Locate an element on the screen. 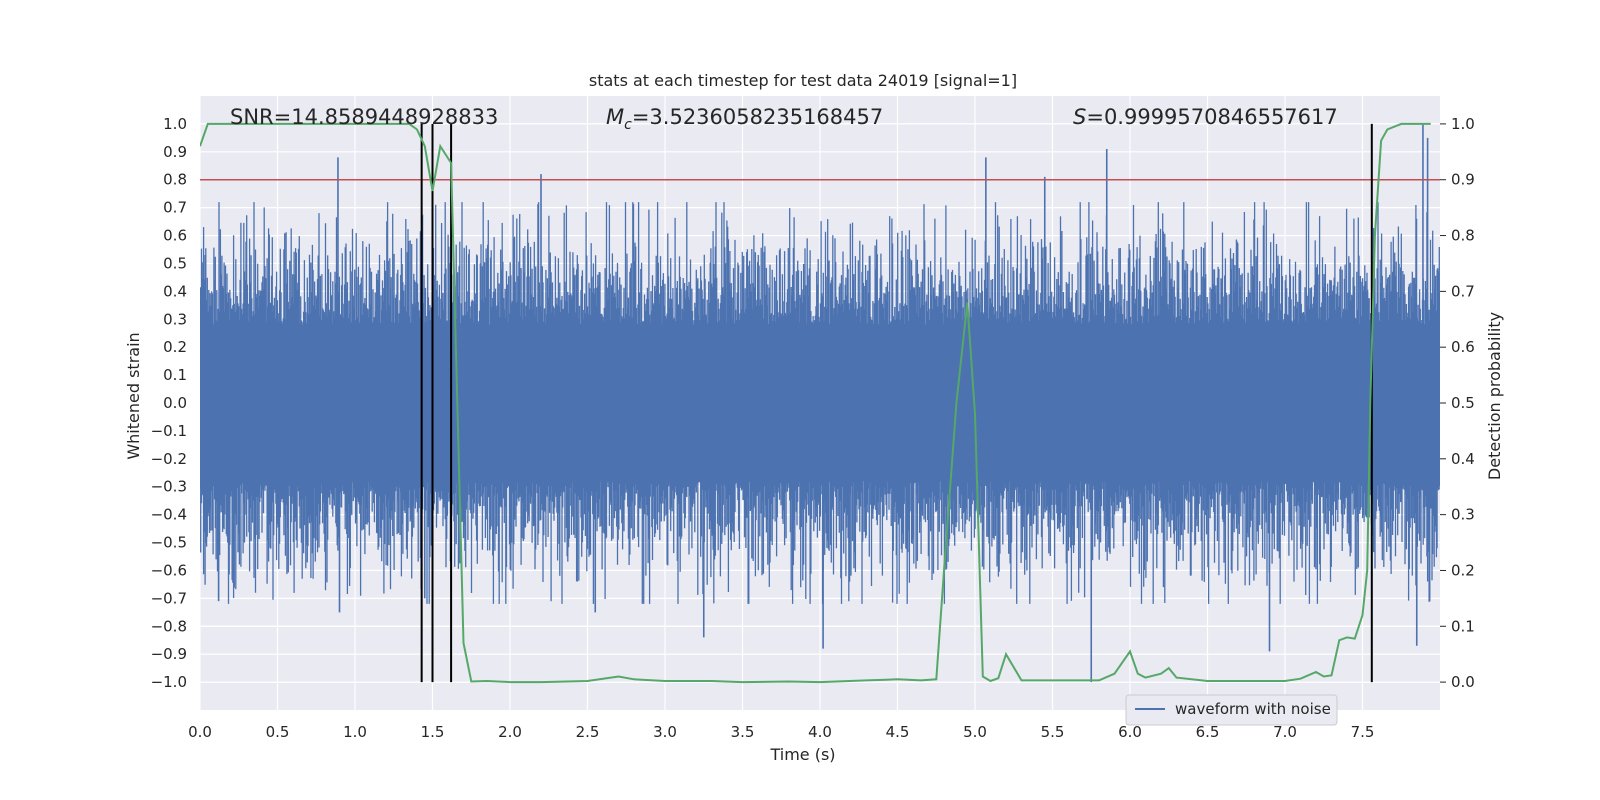 The height and width of the screenshot is (800, 1600). x-tick-label: 2.5 is located at coordinates (588, 732).